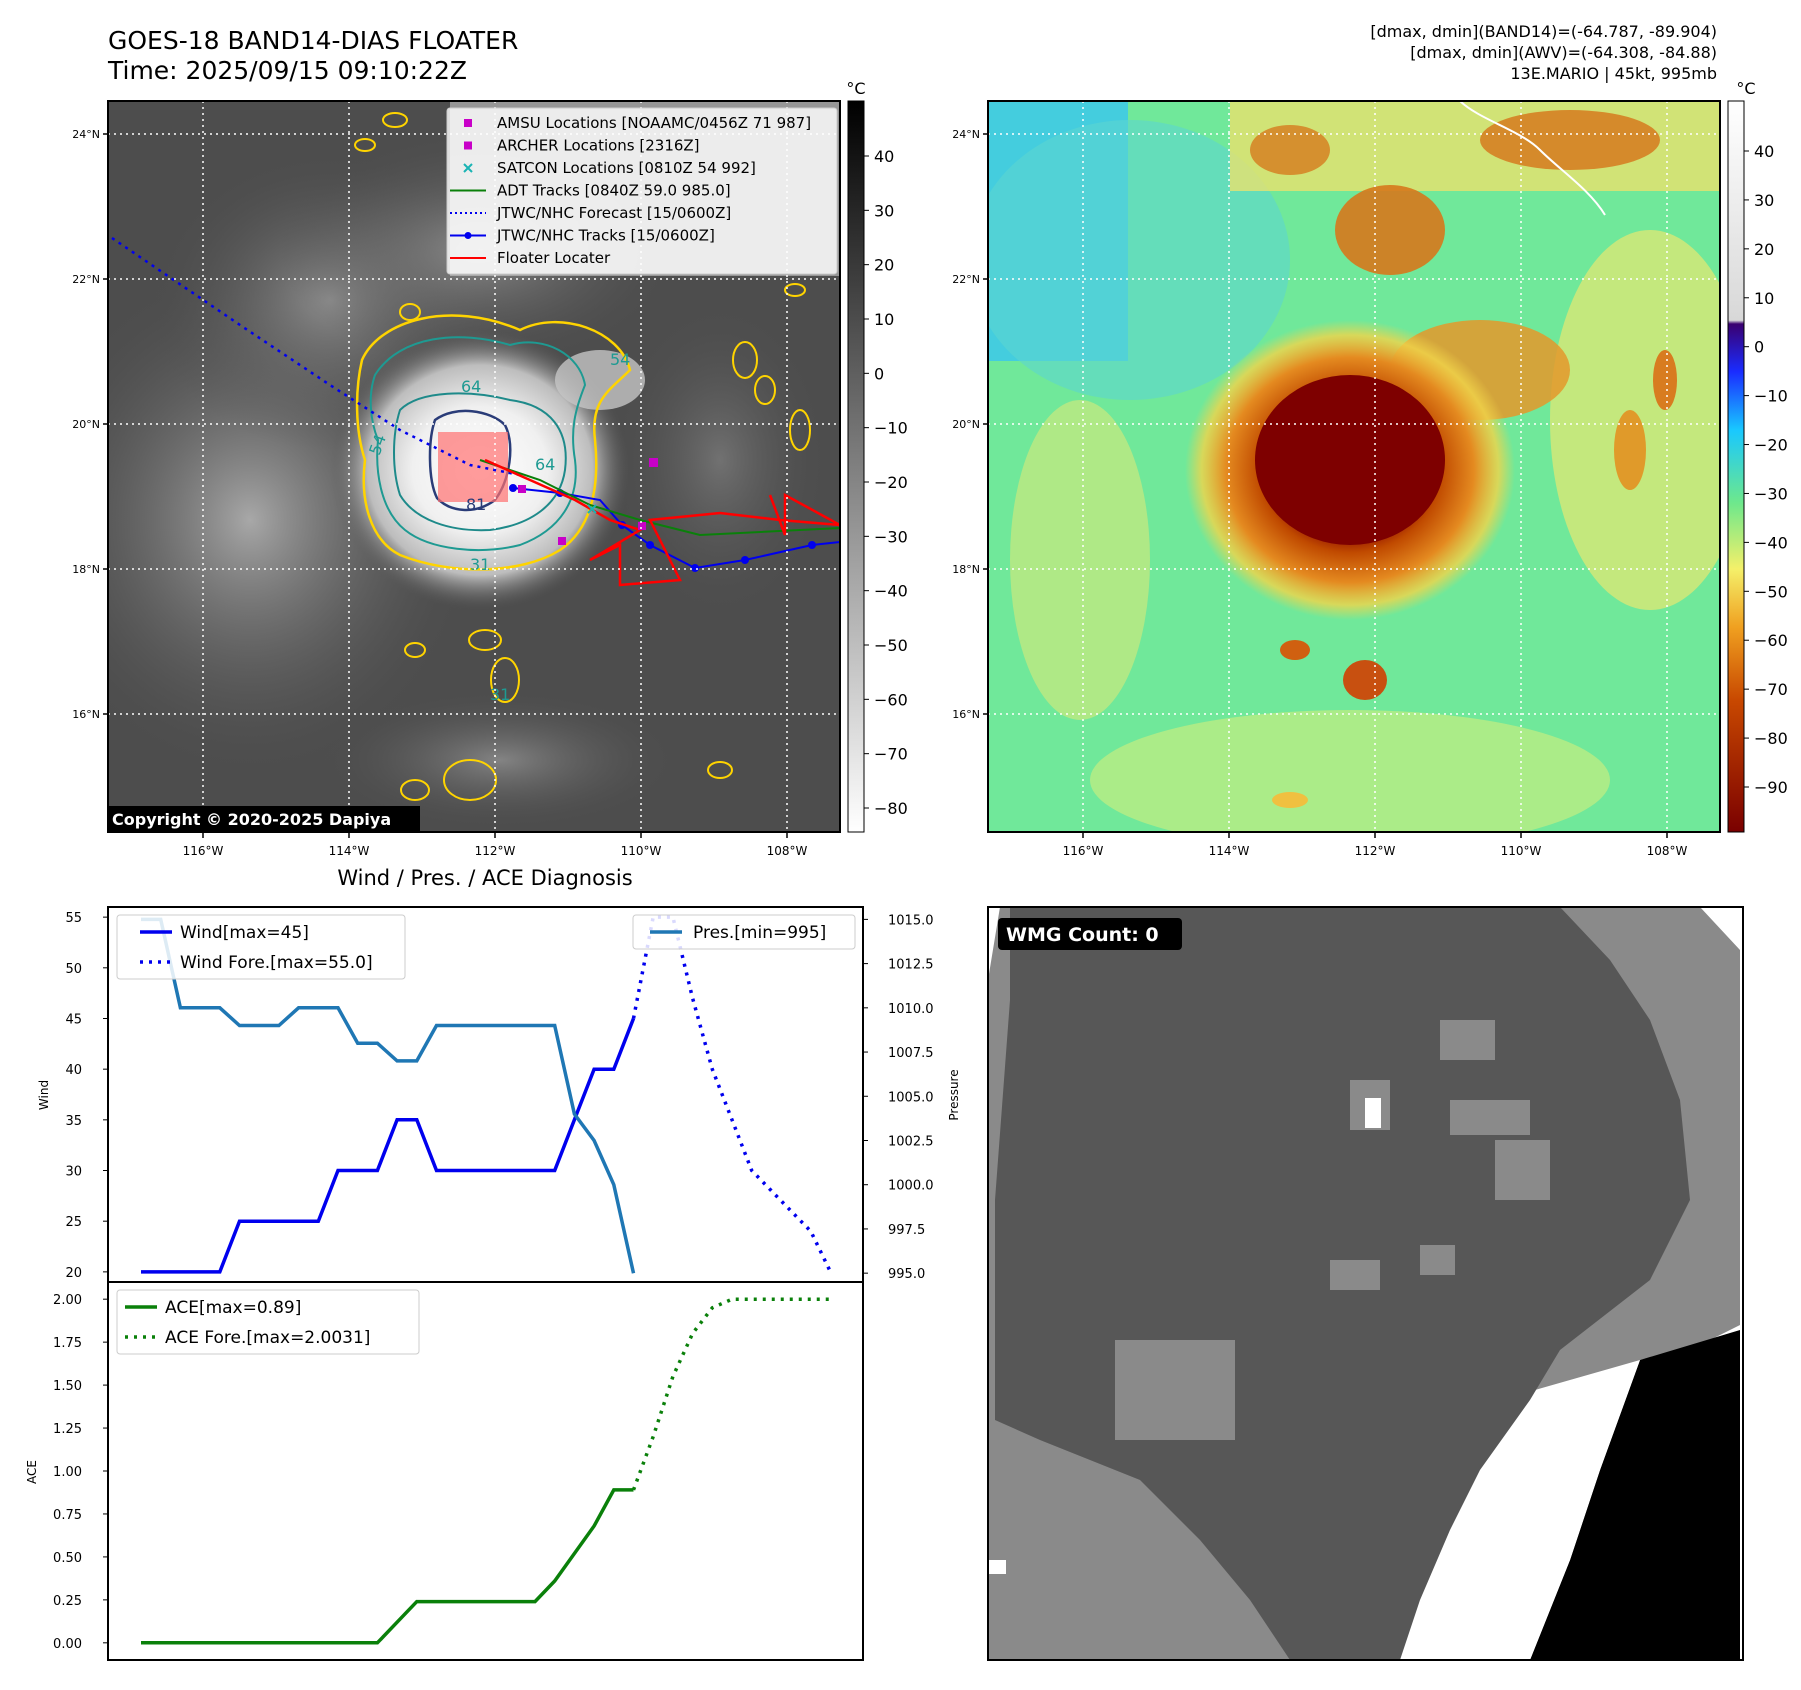  What do you see at coordinates (73, 1070) in the screenshot?
I see `wind-tick-label: 40` at bounding box center [73, 1070].